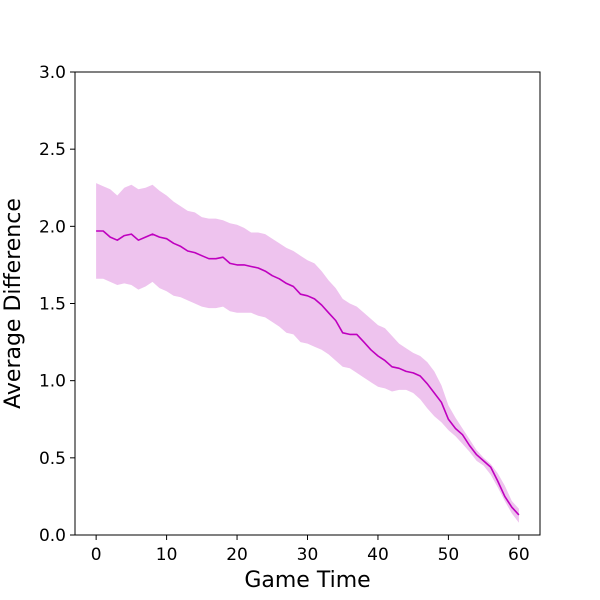 The width and height of the screenshot is (600, 600). Describe the element at coordinates (519, 555) in the screenshot. I see `x-tick-label: 60` at that location.